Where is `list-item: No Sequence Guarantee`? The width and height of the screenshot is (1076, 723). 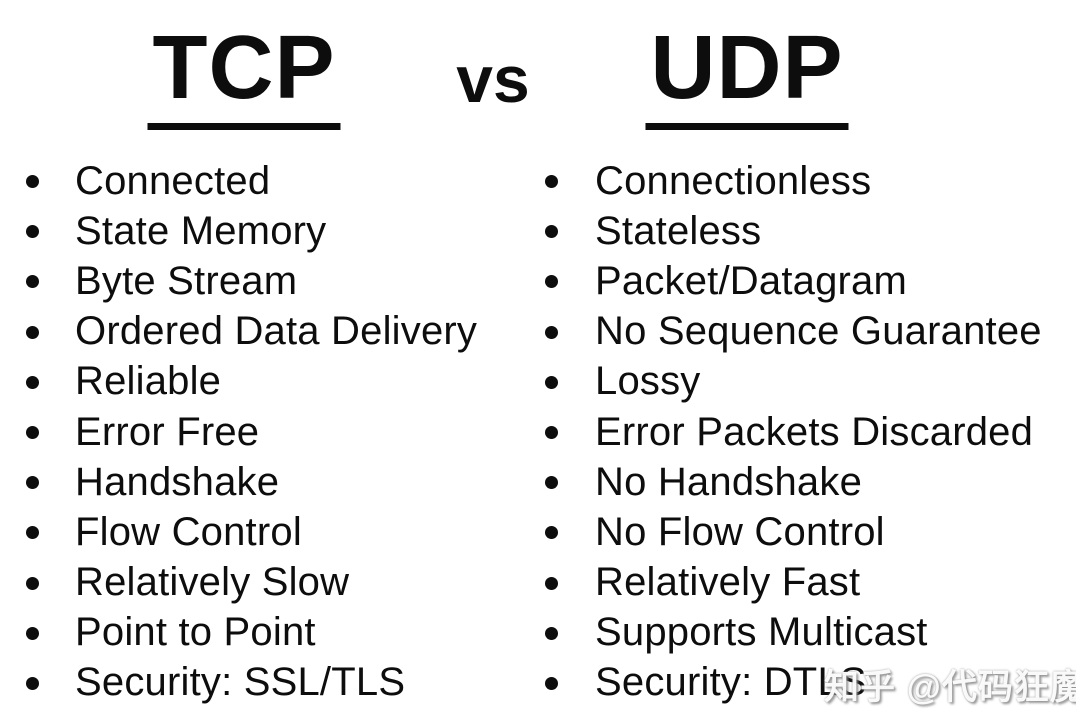
list-item: No Sequence Guarantee is located at coordinates (807, 332).